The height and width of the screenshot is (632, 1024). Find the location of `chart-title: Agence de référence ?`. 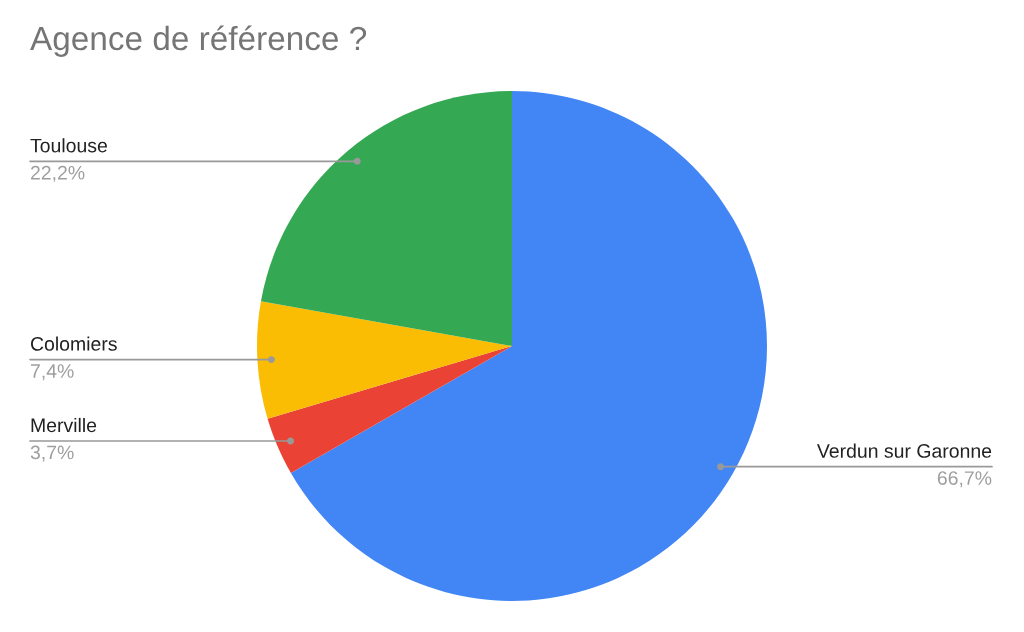

chart-title: Agence de référence ? is located at coordinates (198, 41).